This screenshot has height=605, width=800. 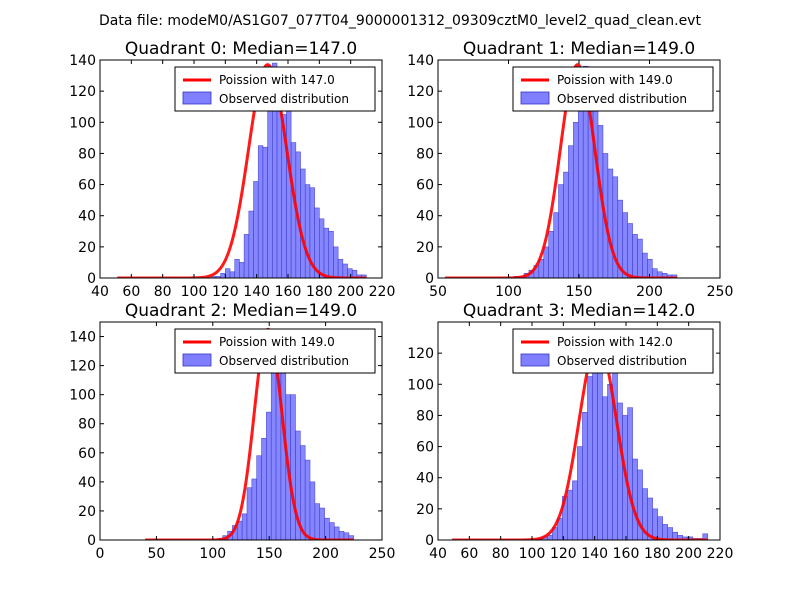 I want to click on poisson-curve-q0, so click(x=242, y=170).